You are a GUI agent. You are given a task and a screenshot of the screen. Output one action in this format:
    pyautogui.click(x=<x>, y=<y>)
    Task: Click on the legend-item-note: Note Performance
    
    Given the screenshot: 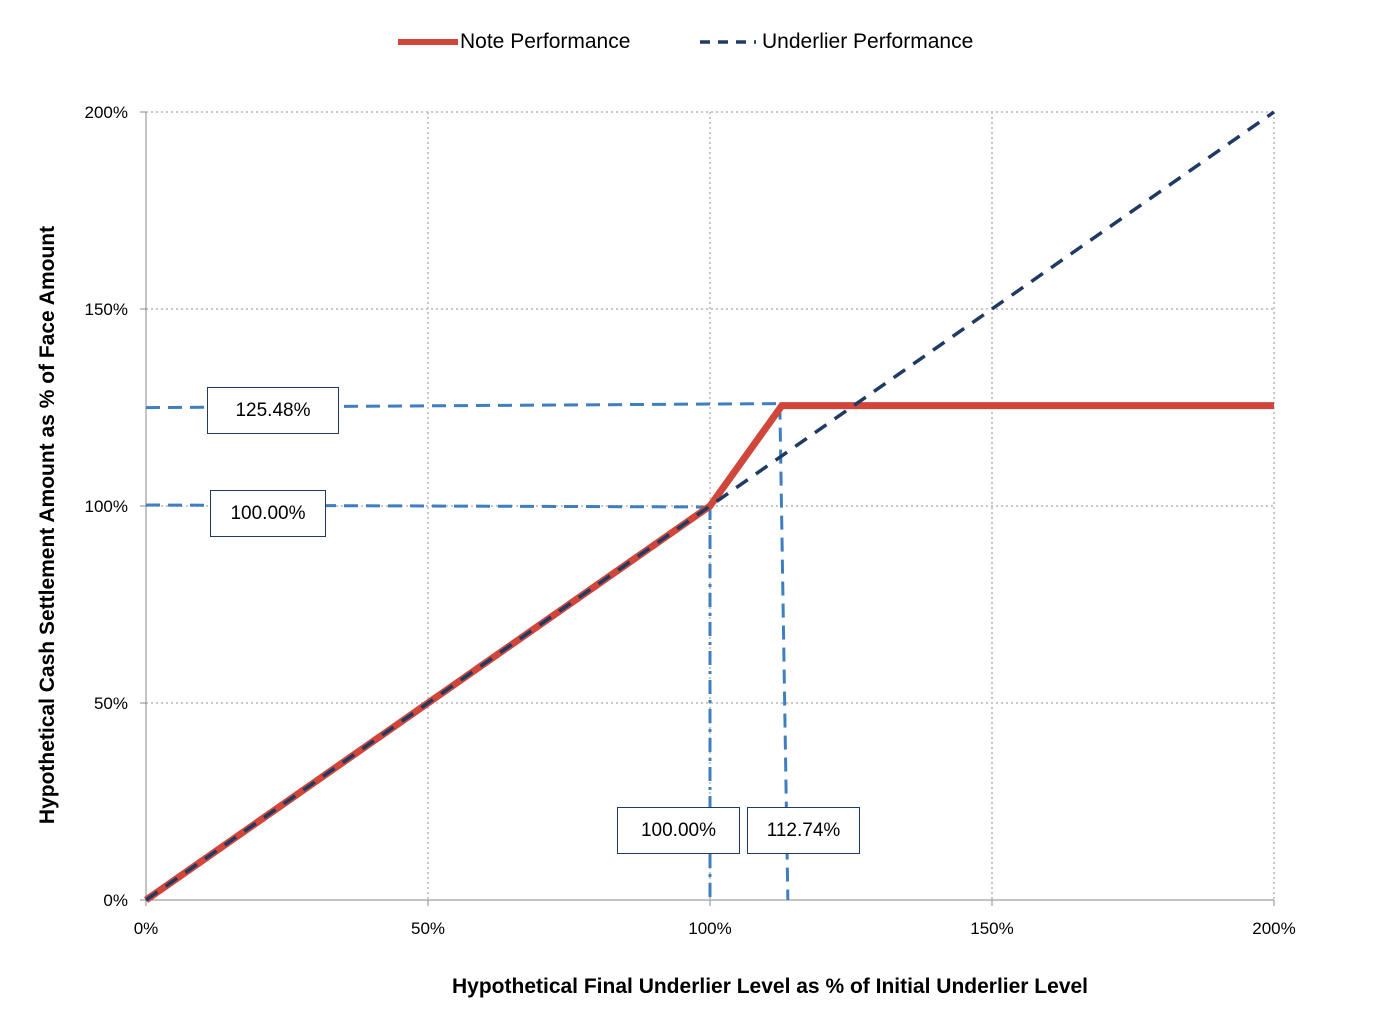 What is the action you would take?
    pyautogui.click(x=514, y=42)
    